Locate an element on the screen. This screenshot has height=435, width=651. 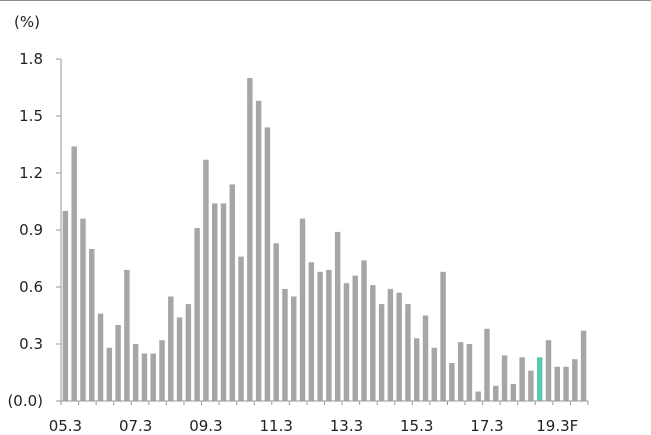
top-border is located at coordinates (325, 0).